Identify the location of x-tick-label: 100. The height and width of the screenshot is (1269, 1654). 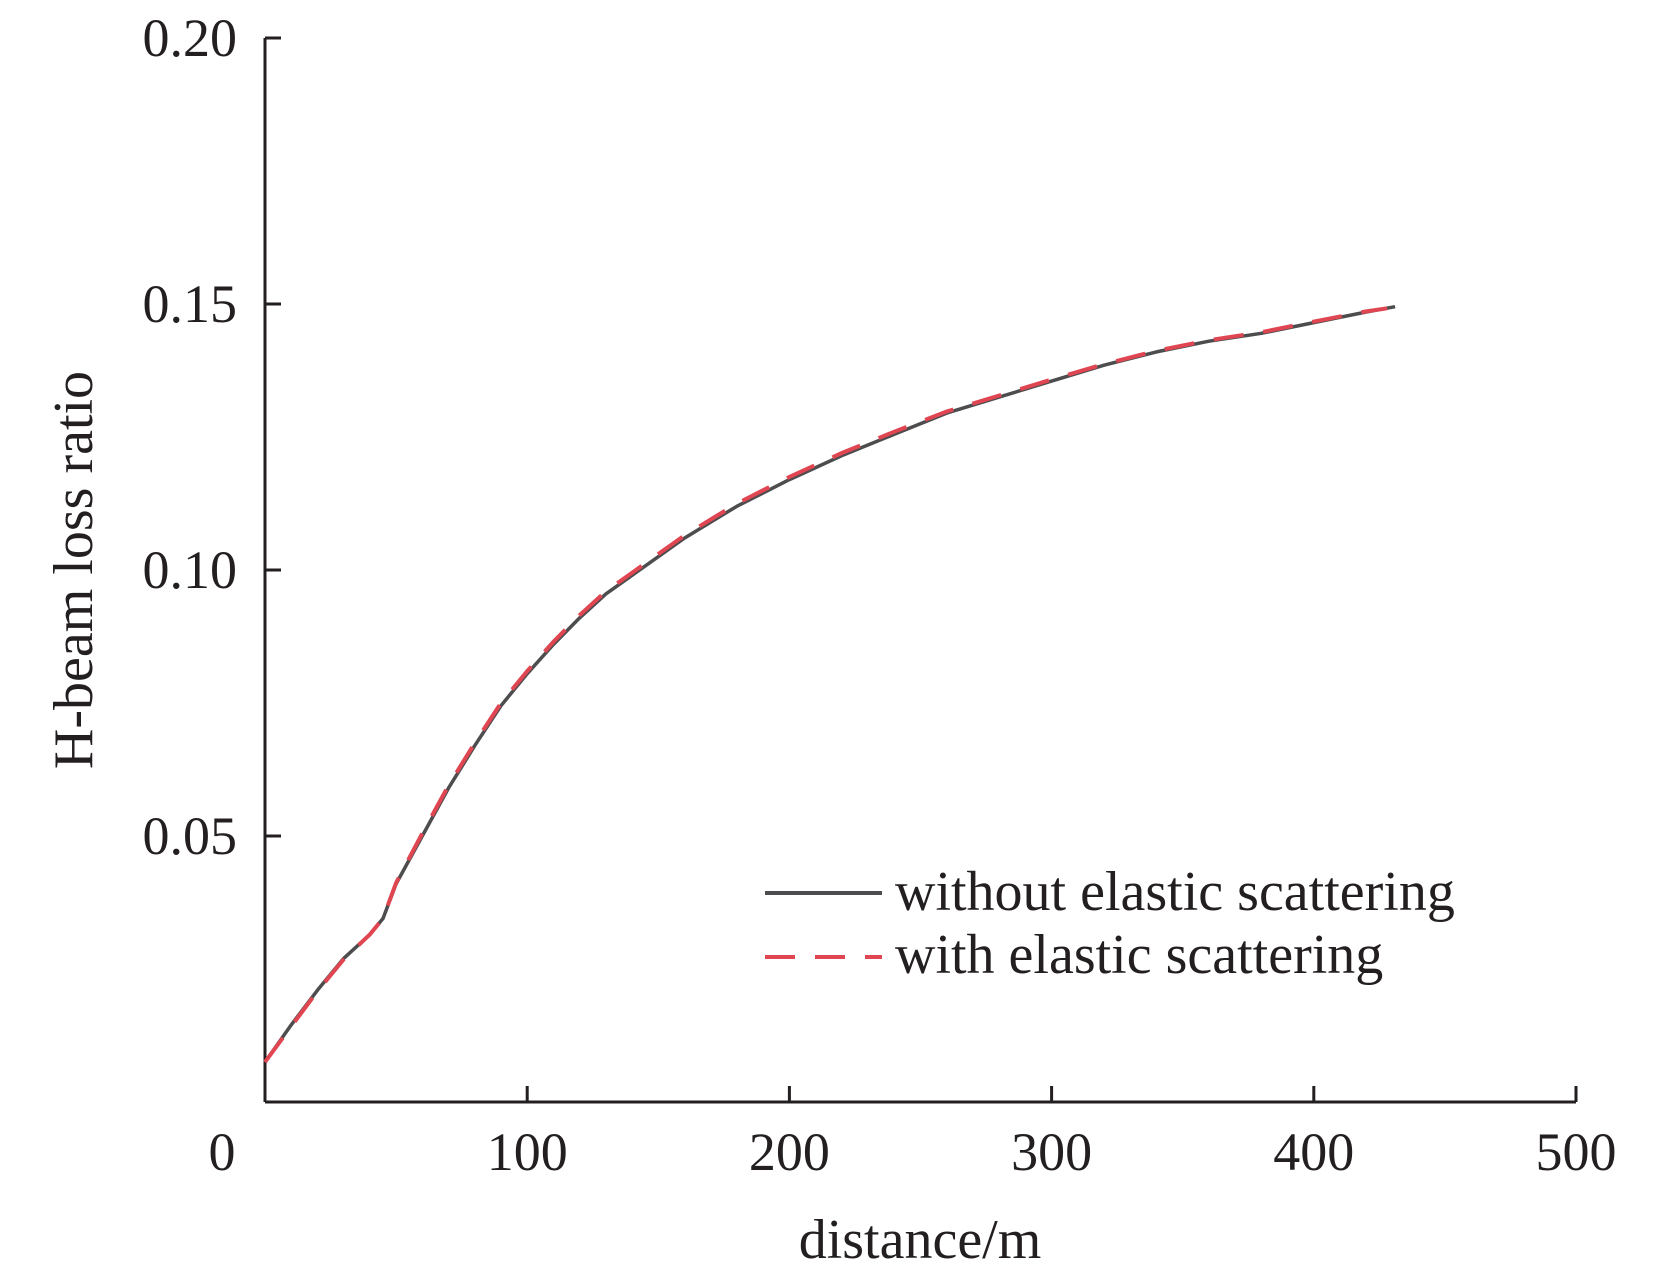
(527, 1152).